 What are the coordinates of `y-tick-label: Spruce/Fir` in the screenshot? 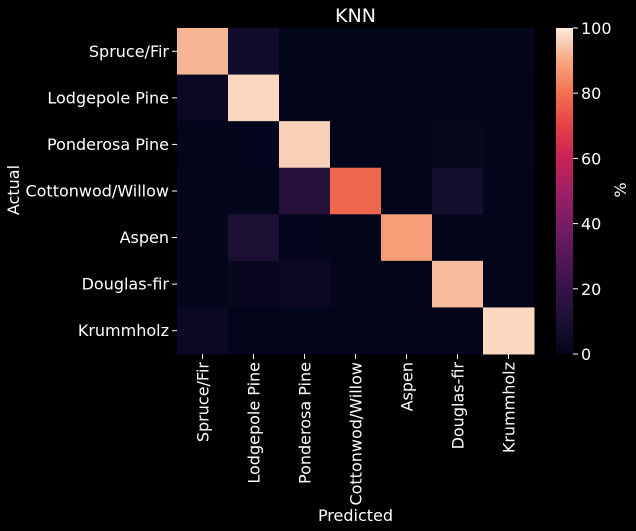 It's located at (129, 51).